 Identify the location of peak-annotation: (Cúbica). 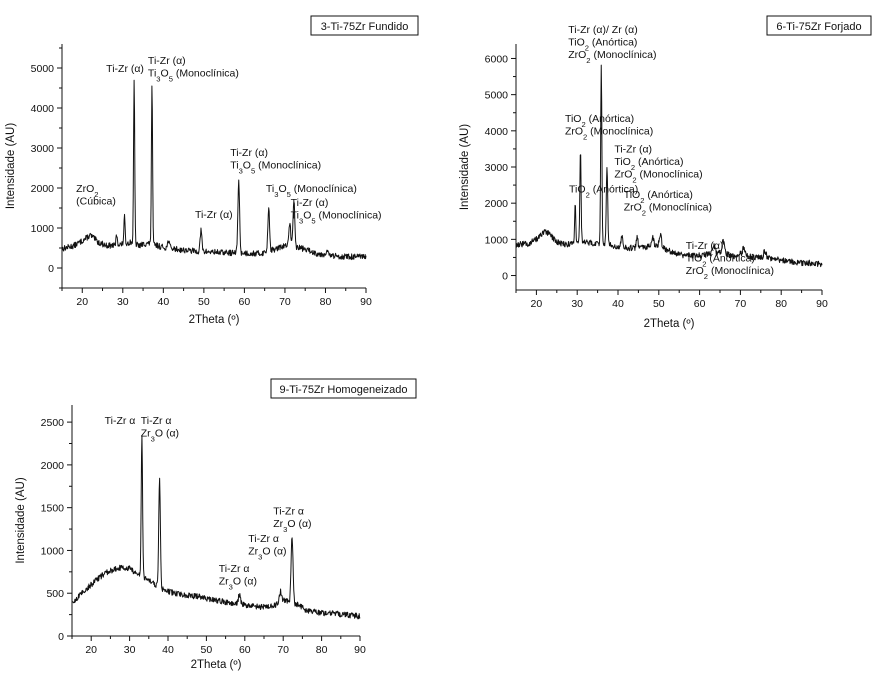
(96, 202).